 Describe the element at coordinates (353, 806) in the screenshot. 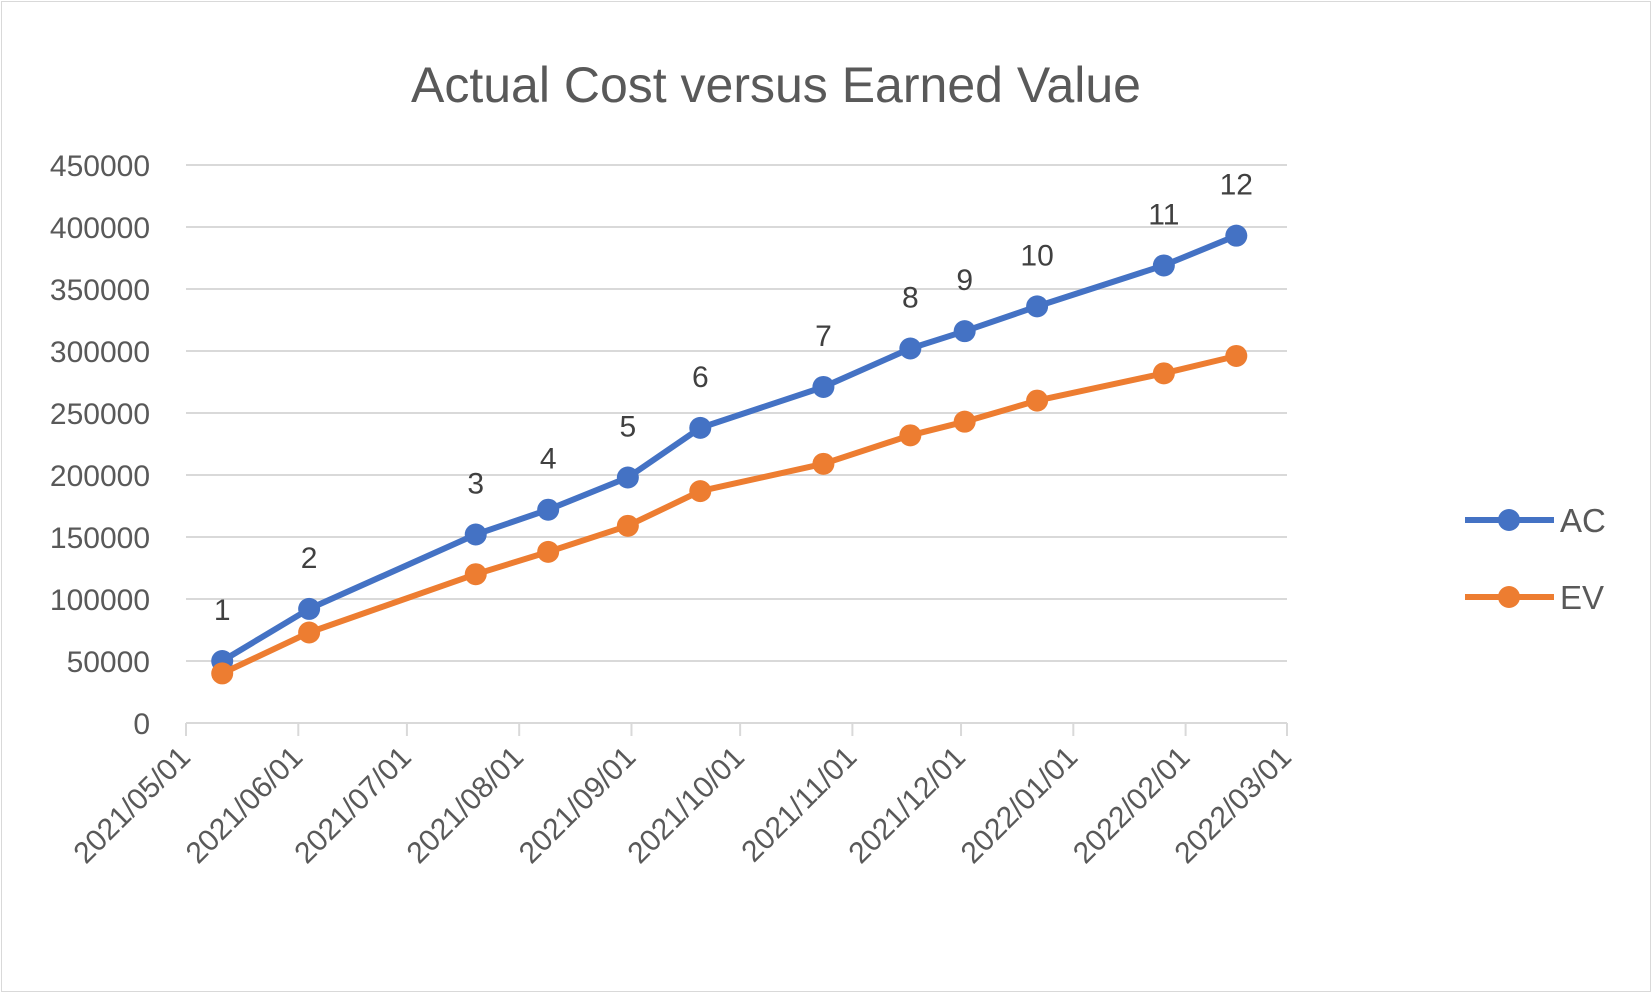

I see `x-tick-label: 2021/07/01` at that location.